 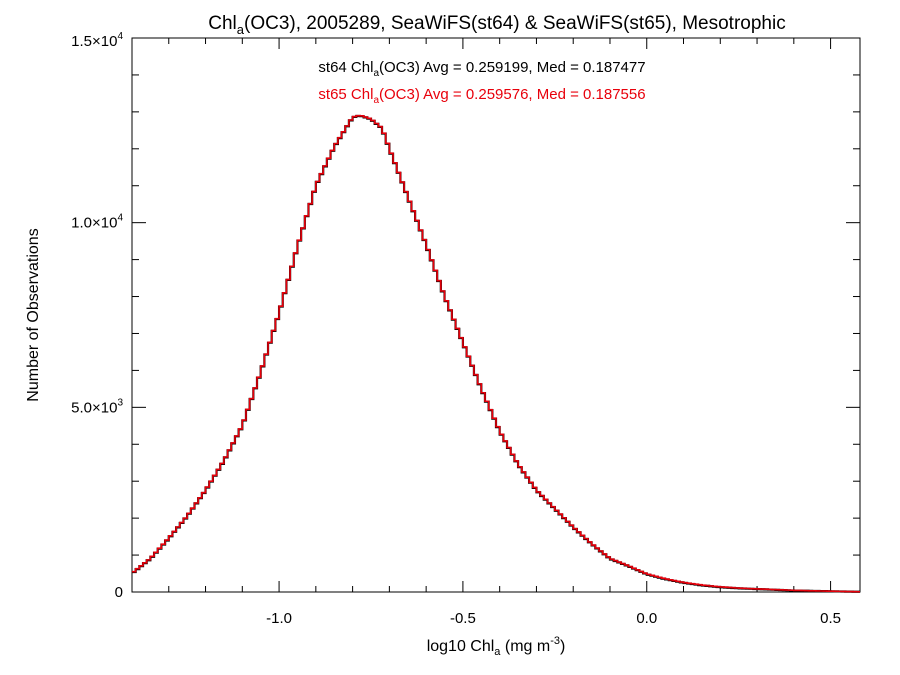 What do you see at coordinates (461, 646) in the screenshot?
I see `x-label-base: log10 Chl` at bounding box center [461, 646].